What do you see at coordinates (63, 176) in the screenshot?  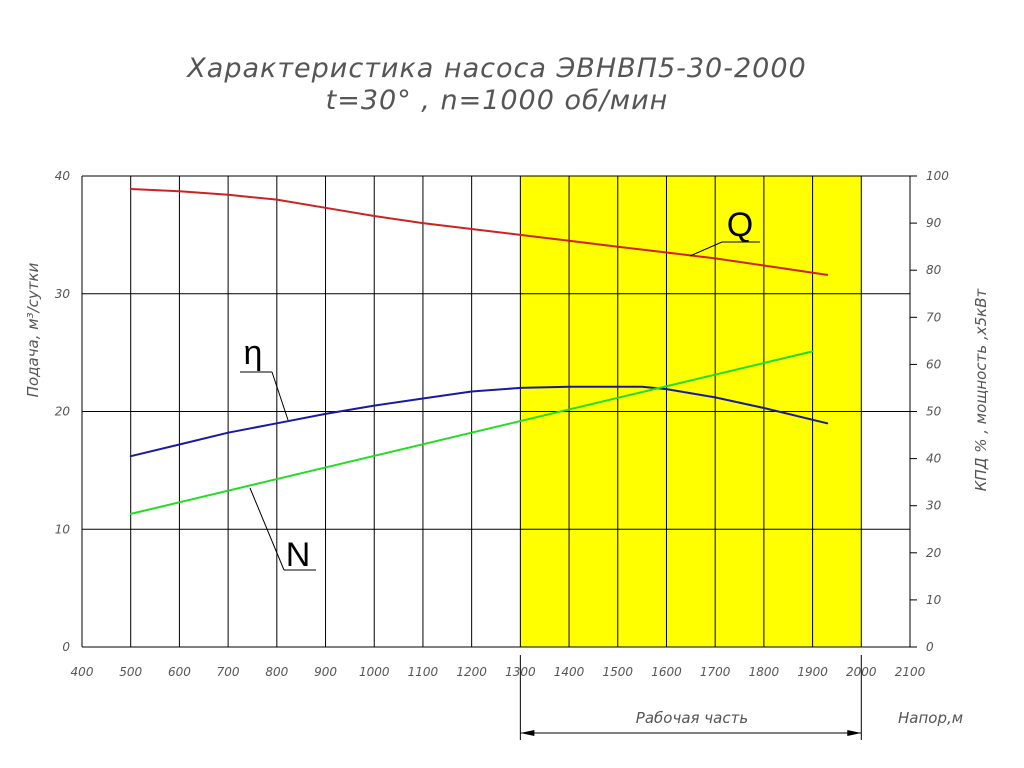 I see `y-tick-label-left: 40` at bounding box center [63, 176].